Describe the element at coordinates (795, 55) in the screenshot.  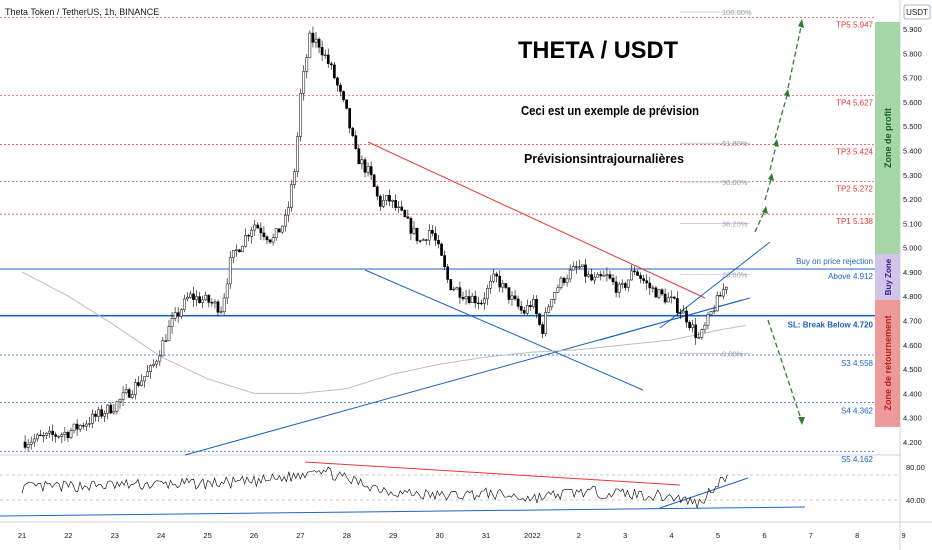
I see `arrow-to-tp5` at that location.